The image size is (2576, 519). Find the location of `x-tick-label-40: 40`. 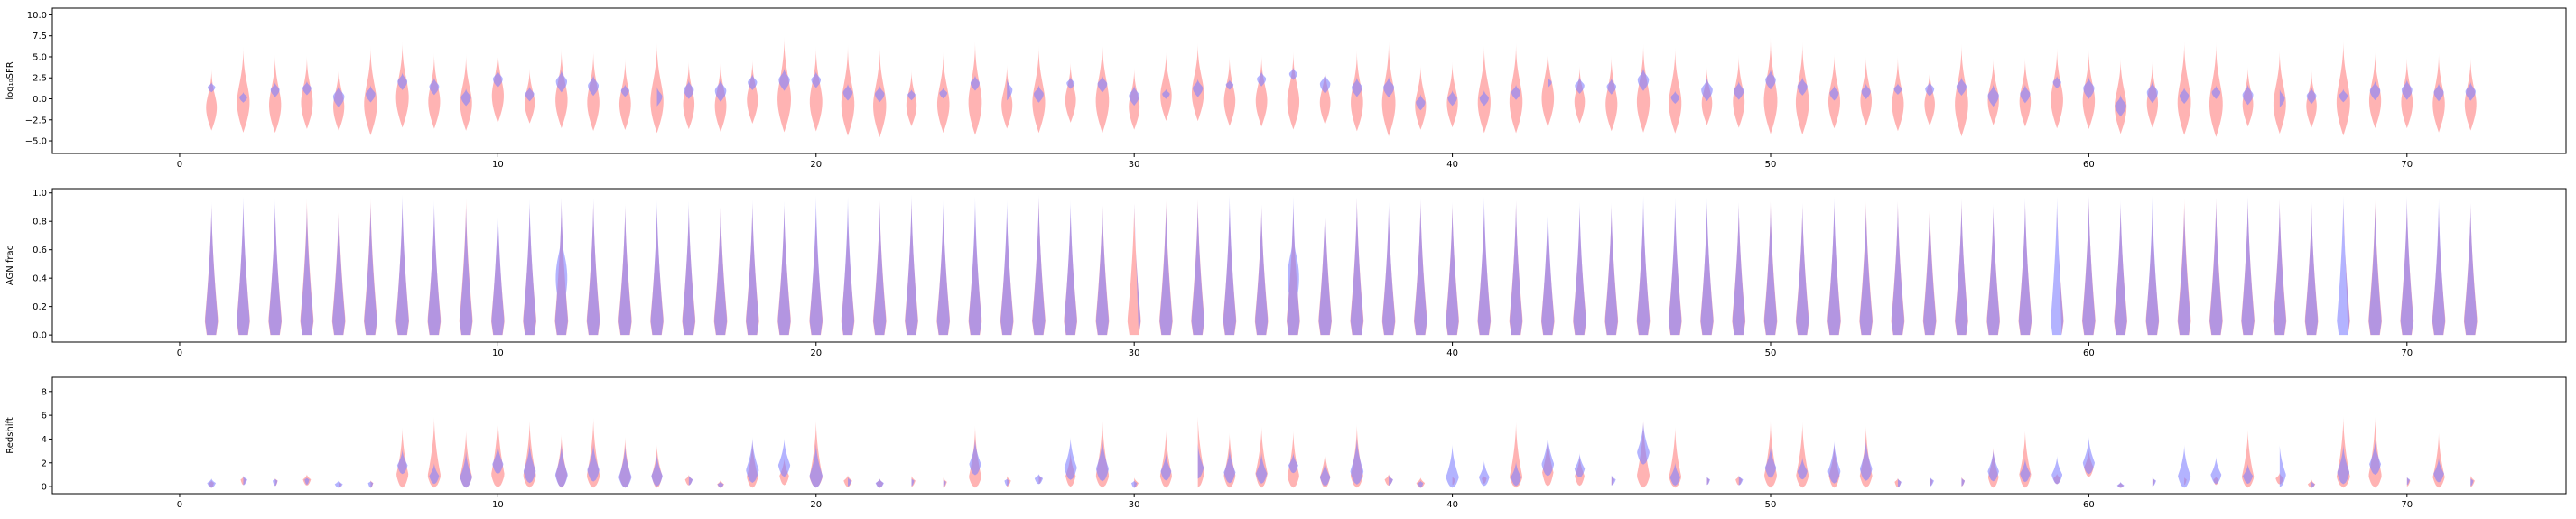

x-tick-label-40: 40 is located at coordinates (1452, 505).